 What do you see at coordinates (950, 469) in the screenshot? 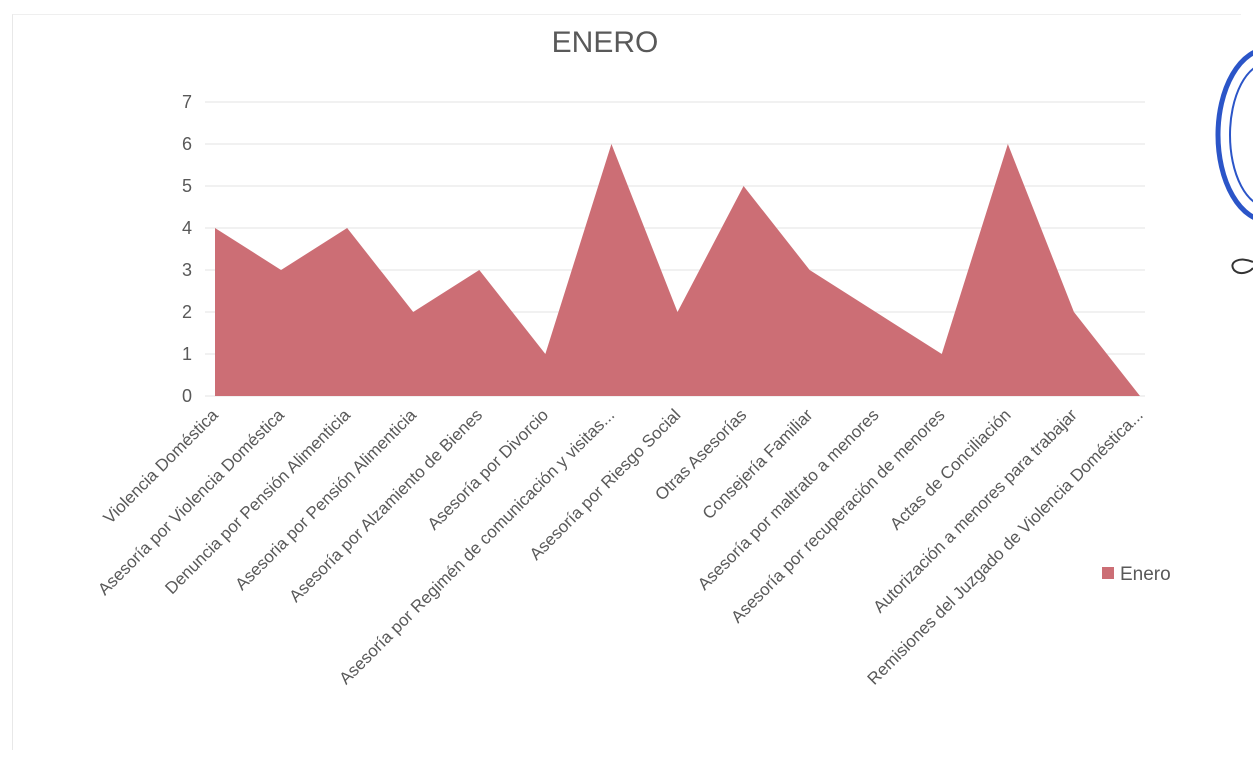
I see `x-tick-label: Actas de Conciliación` at bounding box center [950, 469].